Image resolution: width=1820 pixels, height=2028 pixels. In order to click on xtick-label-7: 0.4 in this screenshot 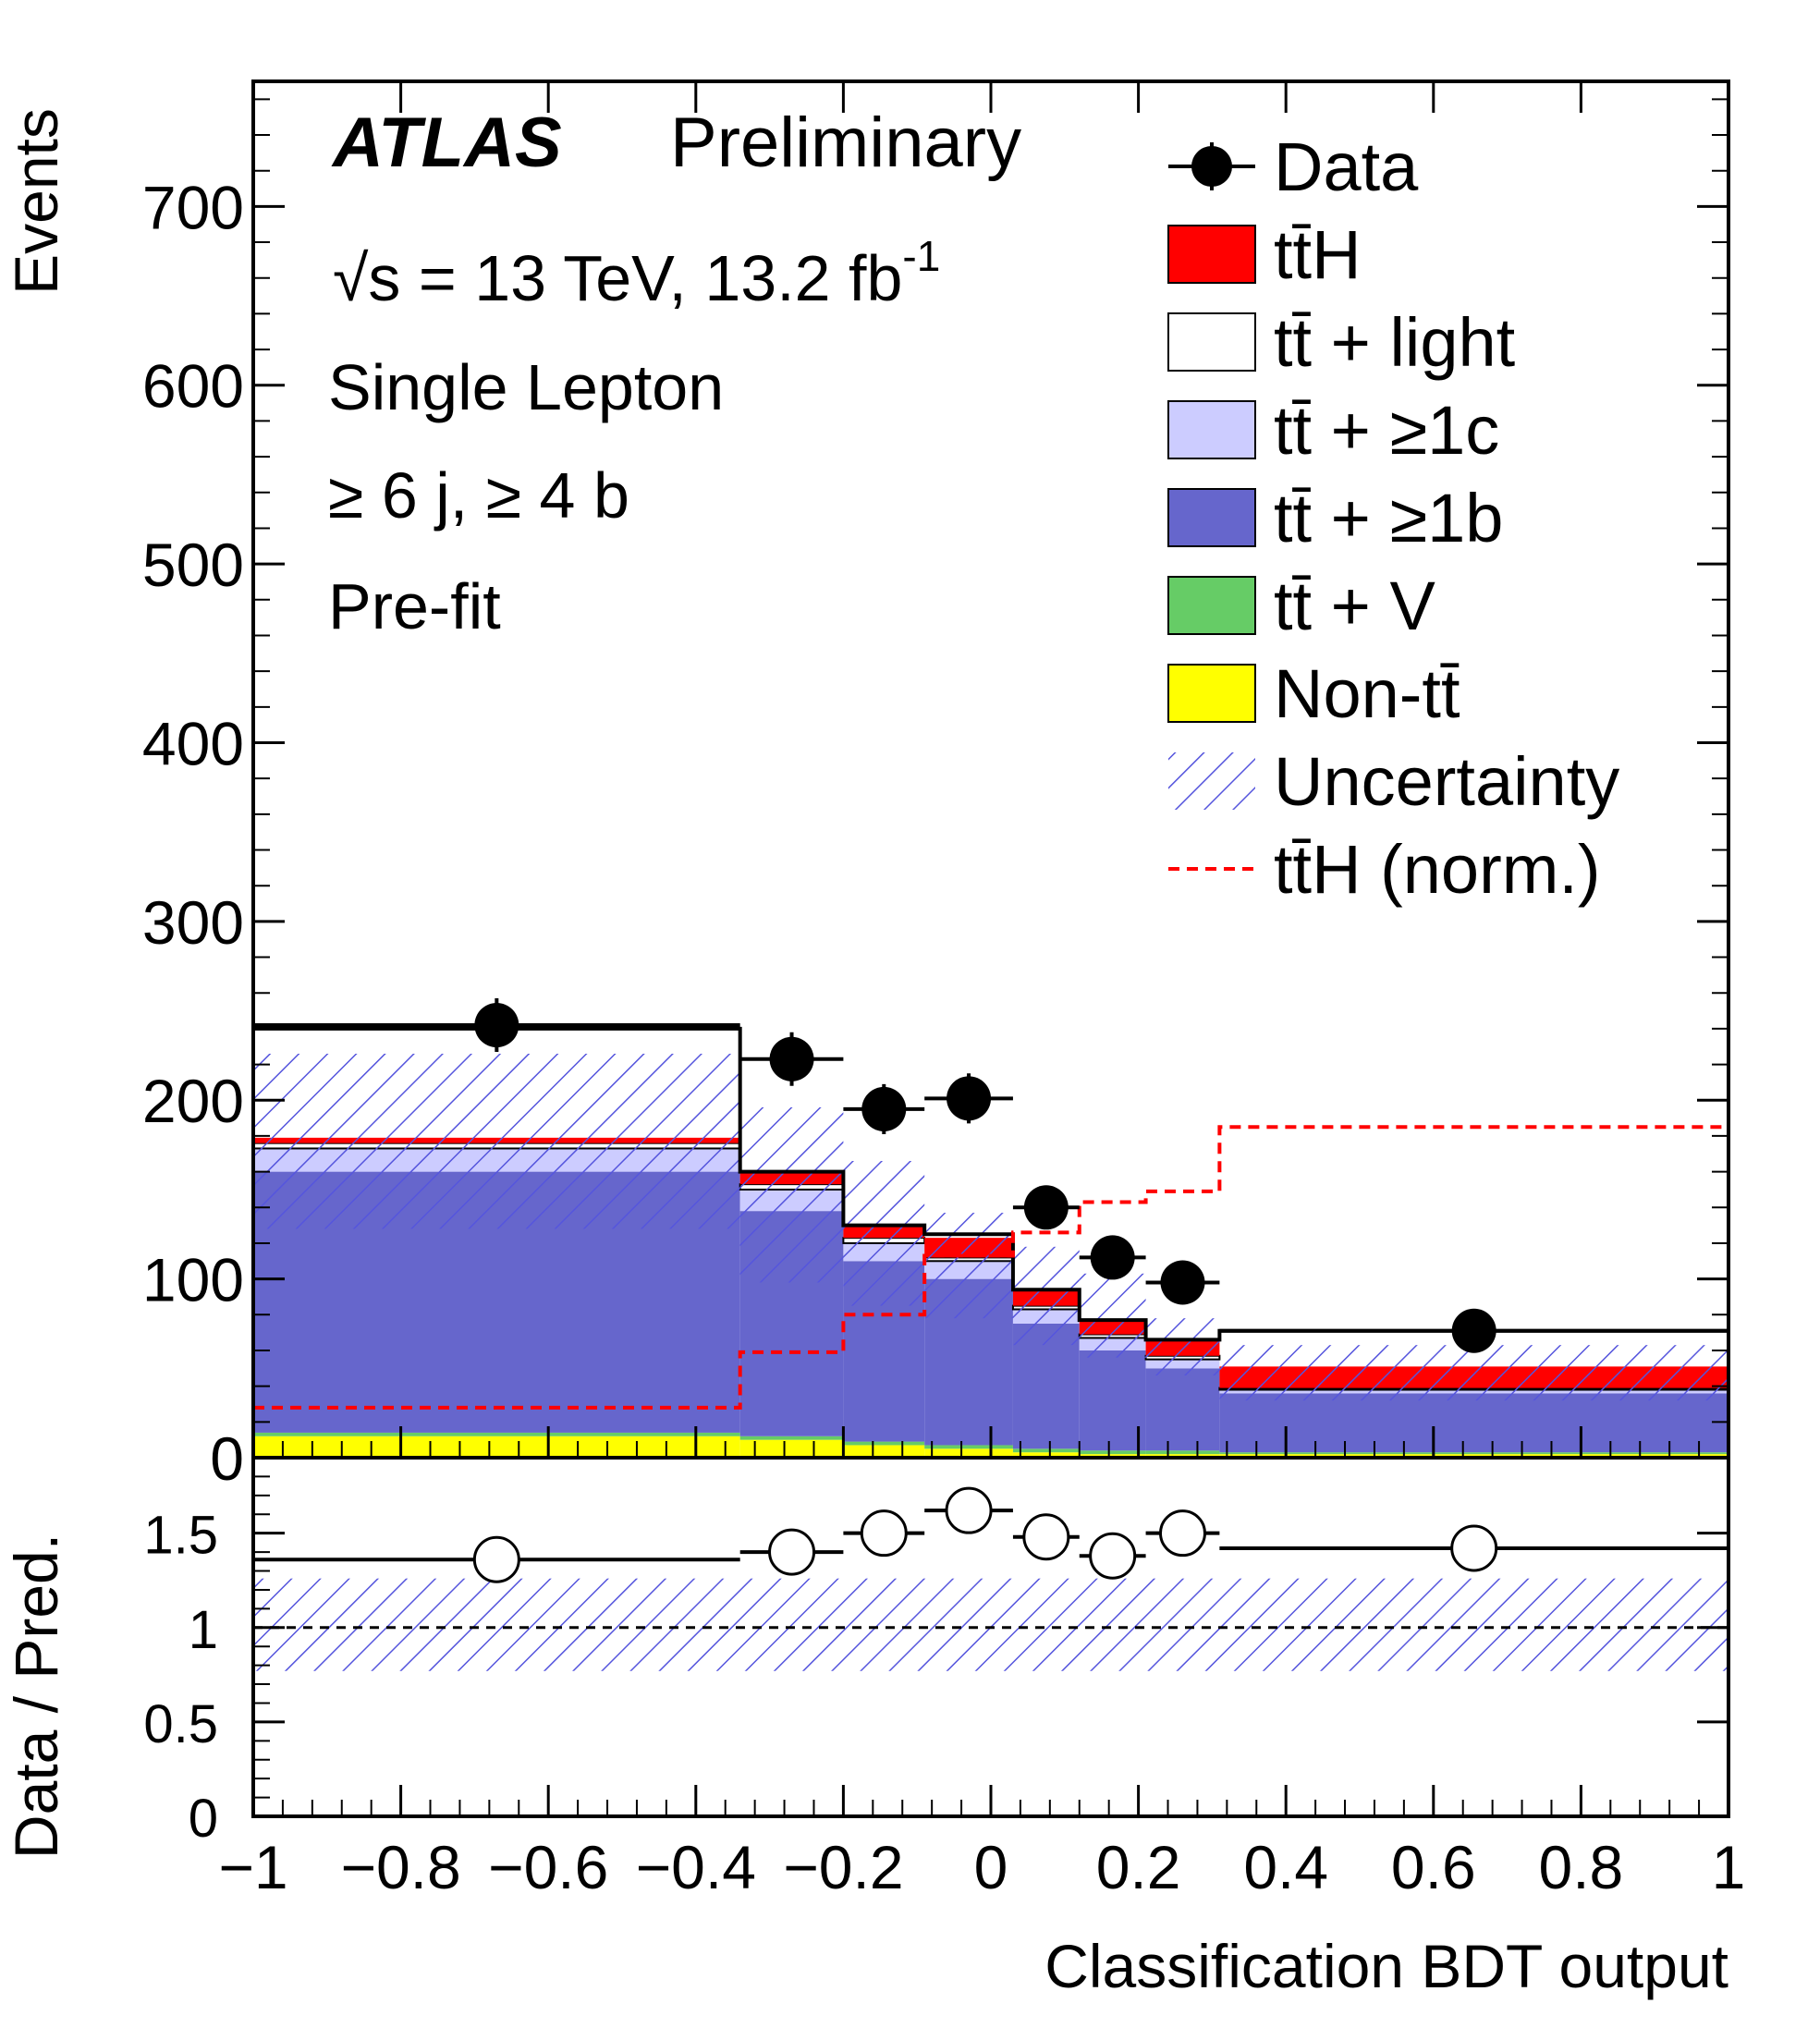, I will do `click(1285, 1867)`.